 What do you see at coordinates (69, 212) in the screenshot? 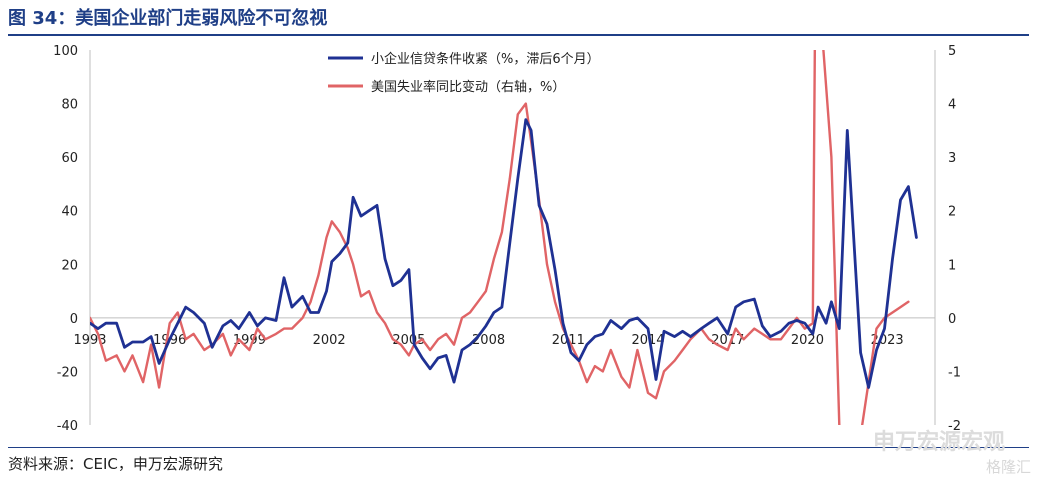
I see `left-tick-label: 40` at bounding box center [69, 212].